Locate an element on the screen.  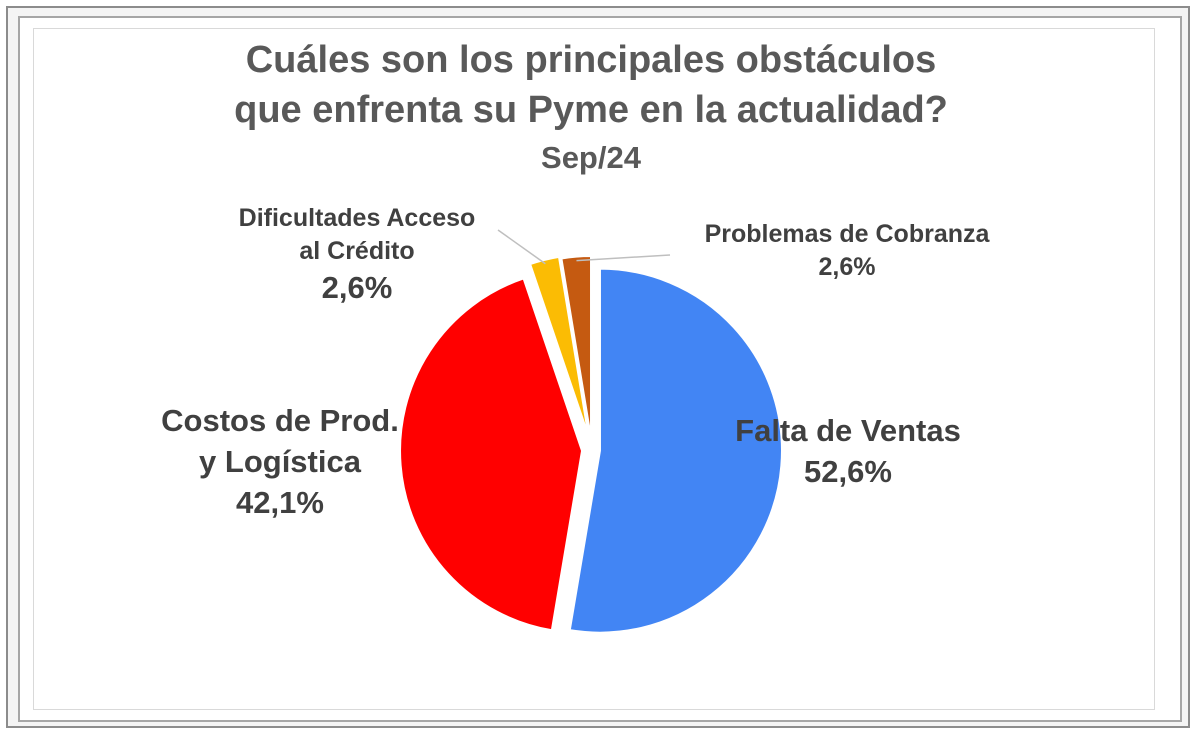
slice-falta-de-ventas is located at coordinates (675, 450).